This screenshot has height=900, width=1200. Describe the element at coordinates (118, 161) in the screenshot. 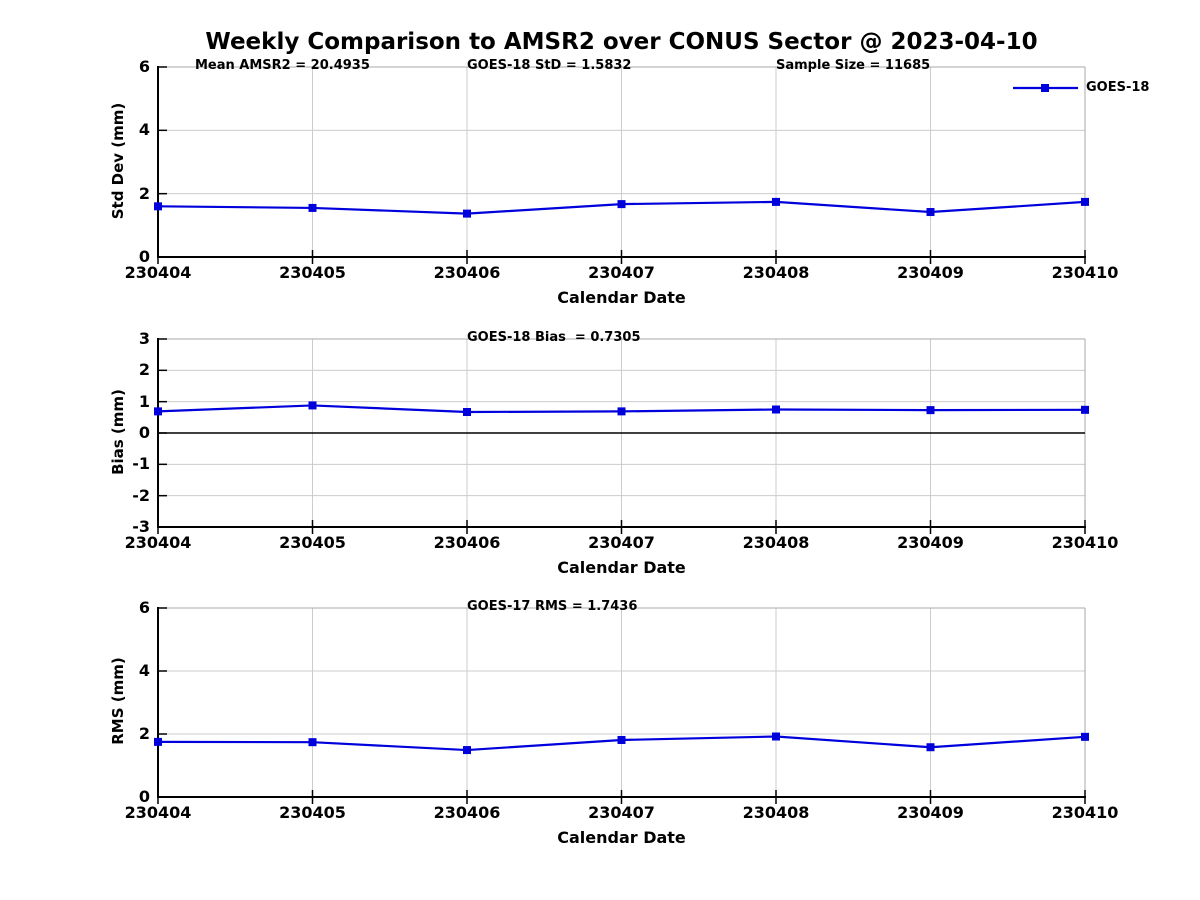

I see `y-axis-label-std-dev: Std Dev (mm)` at that location.